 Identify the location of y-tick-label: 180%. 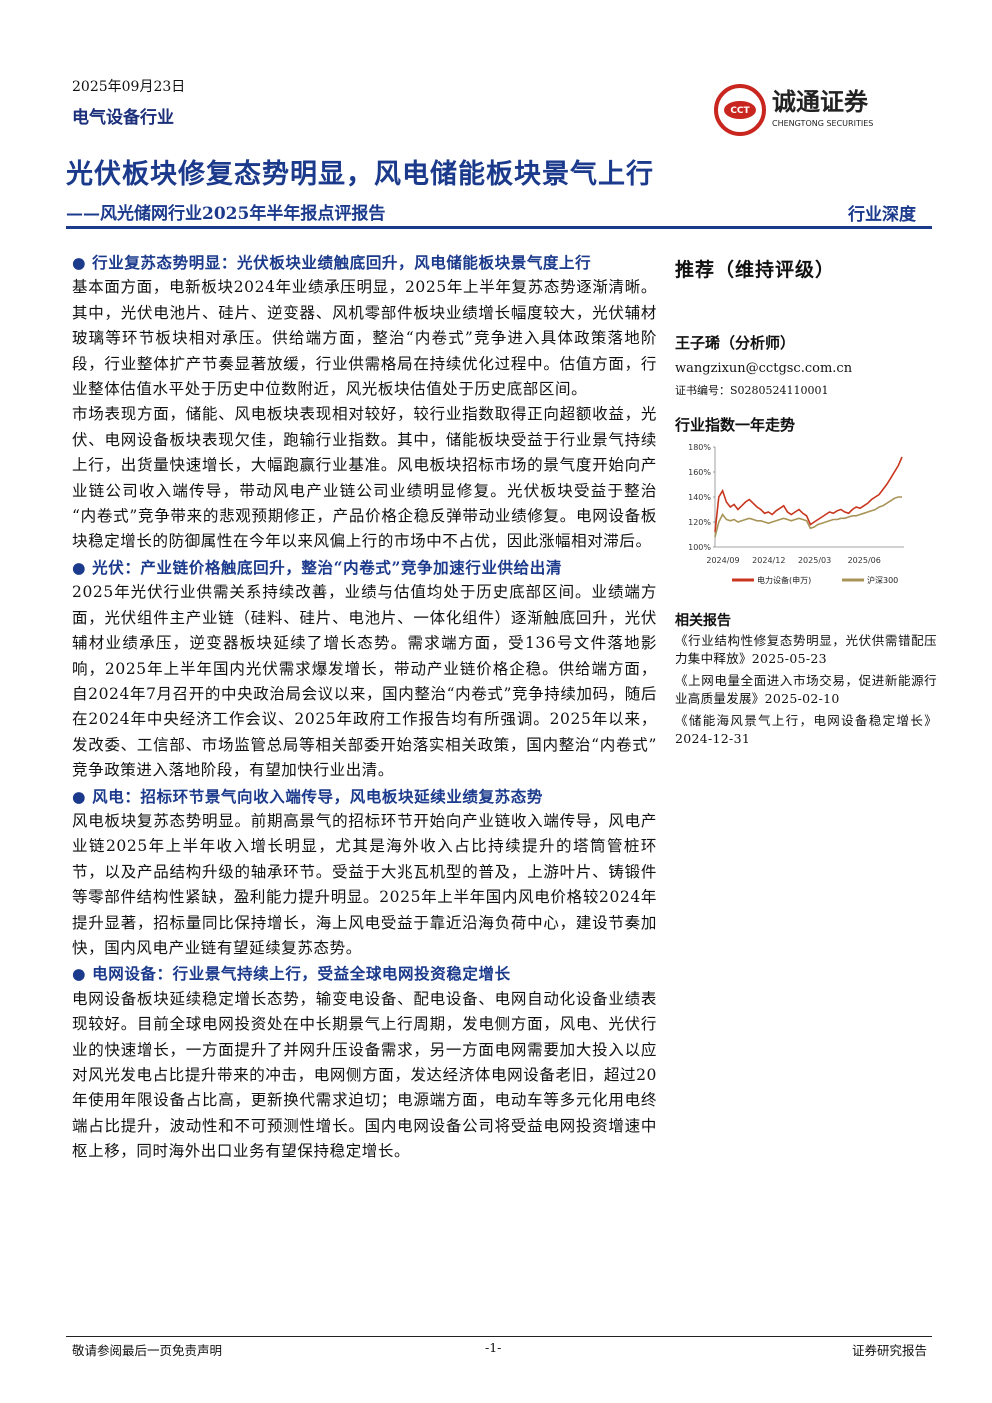
(699, 447).